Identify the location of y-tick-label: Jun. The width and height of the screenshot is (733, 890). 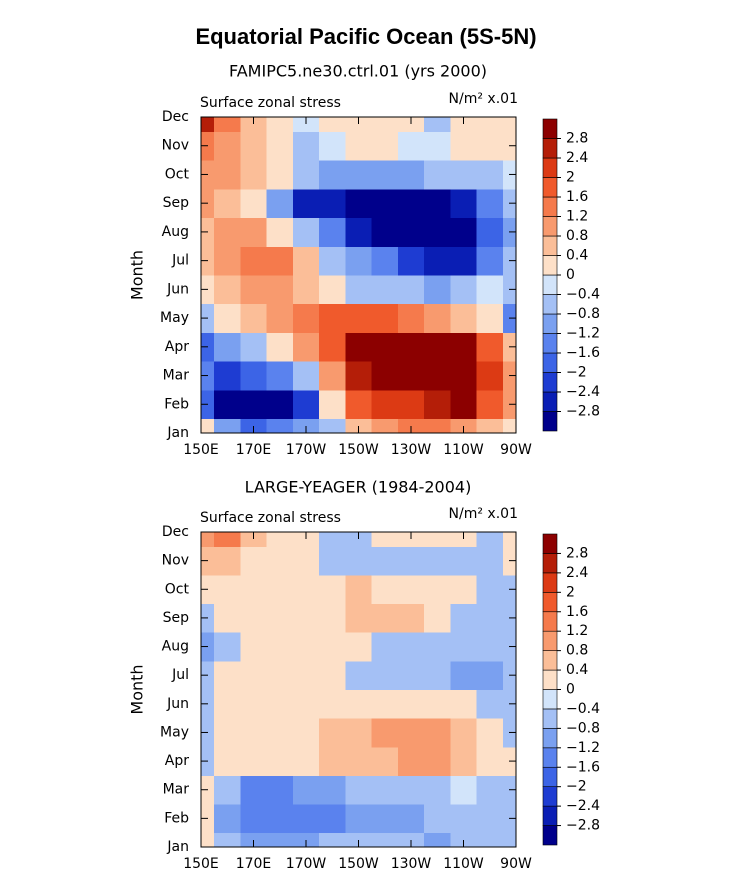
(177, 704).